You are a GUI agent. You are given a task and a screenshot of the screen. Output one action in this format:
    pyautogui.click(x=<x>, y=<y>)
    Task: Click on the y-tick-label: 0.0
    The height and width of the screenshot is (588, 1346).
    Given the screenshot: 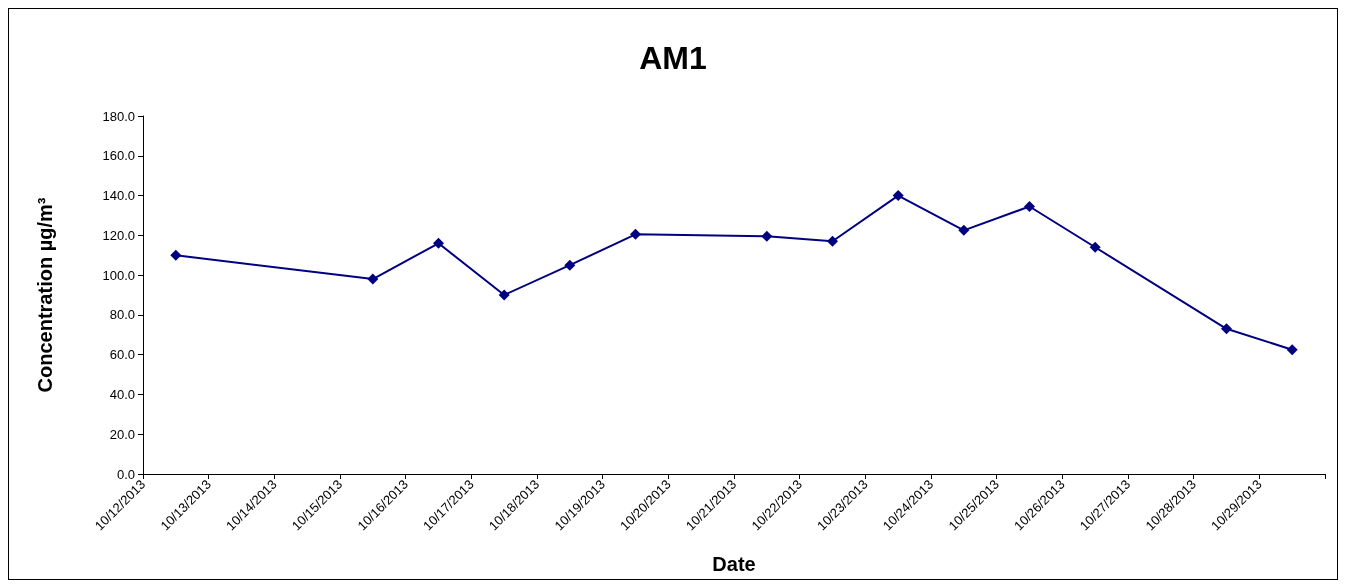 What is the action you would take?
    pyautogui.click(x=125, y=474)
    